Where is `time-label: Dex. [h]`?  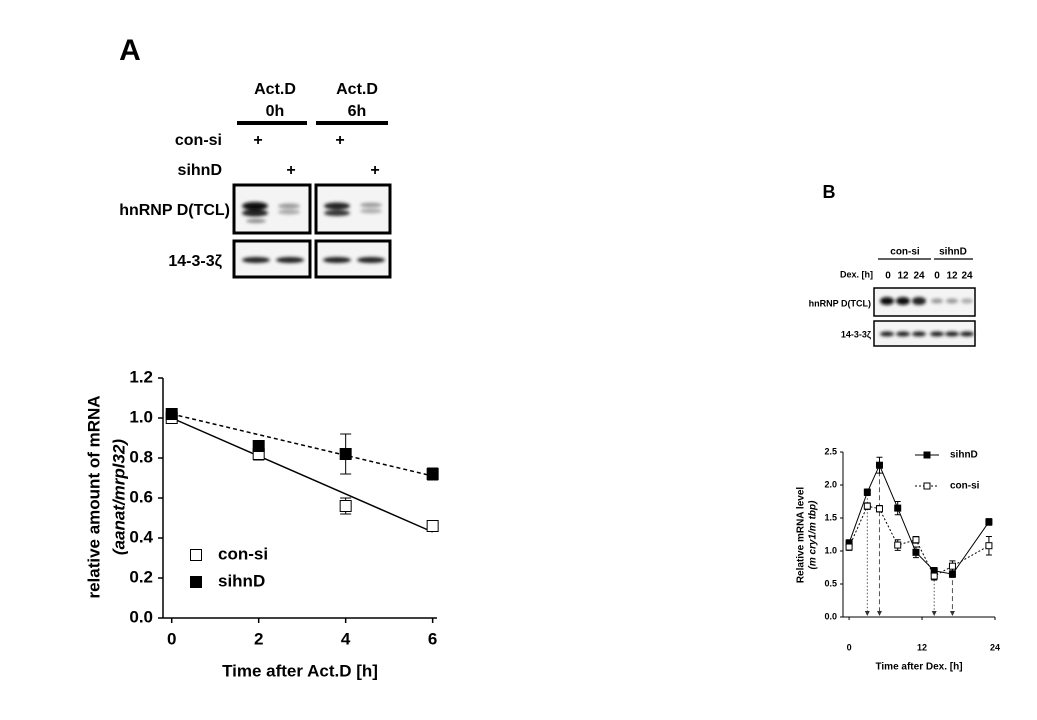 time-label: Dex. [h] is located at coordinates (856, 274).